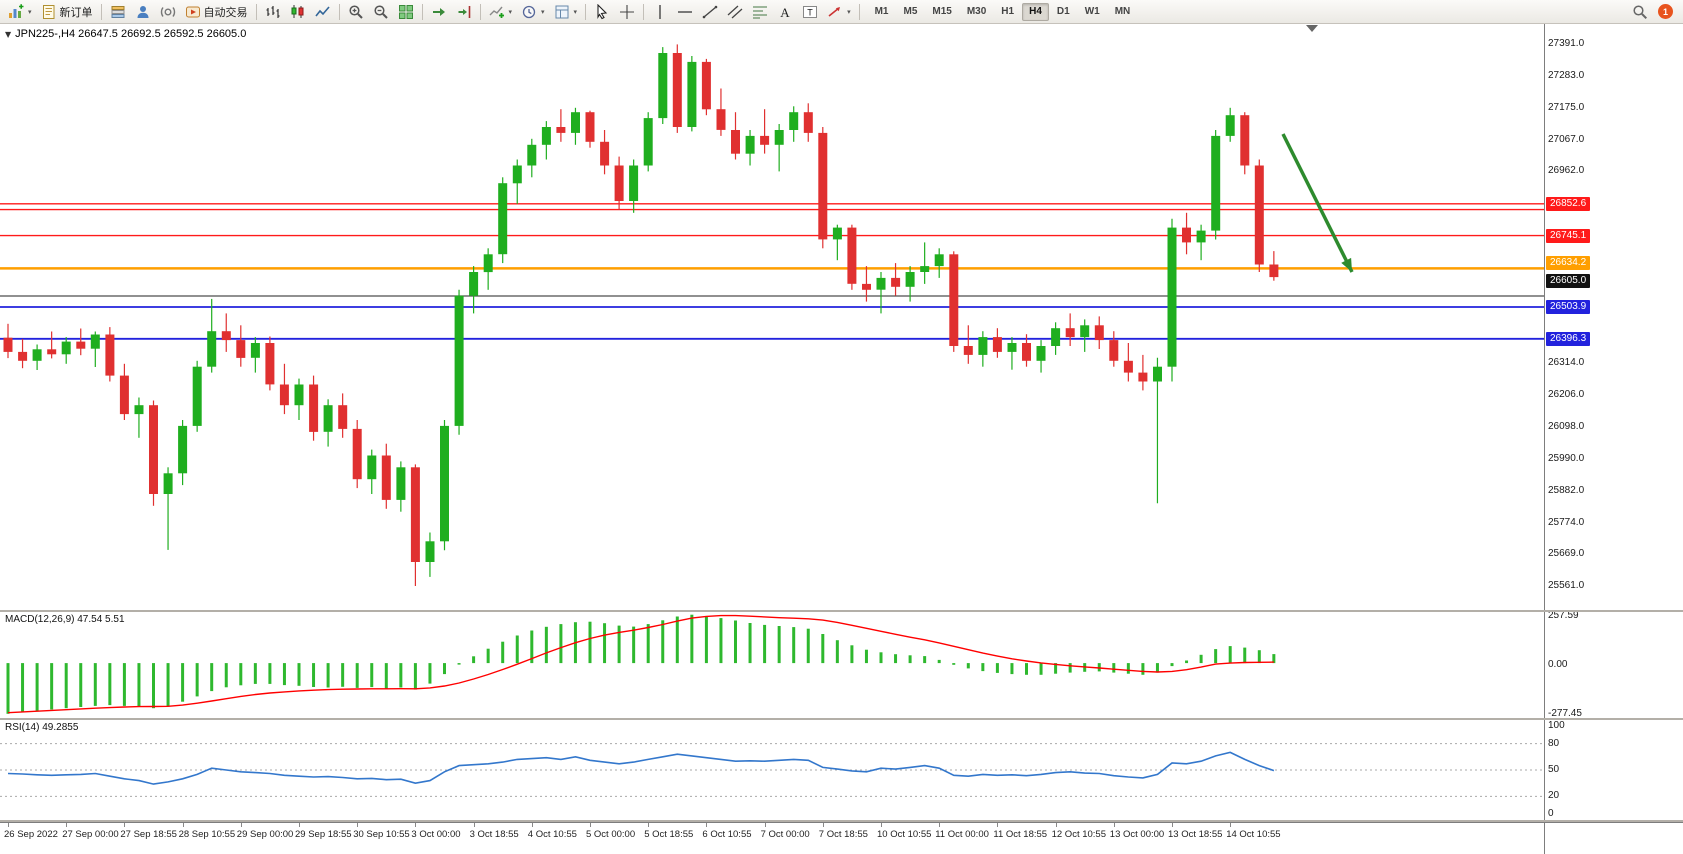 Image resolution: width=1683 pixels, height=854 pixels. I want to click on cursor-icon, so click(602, 11).